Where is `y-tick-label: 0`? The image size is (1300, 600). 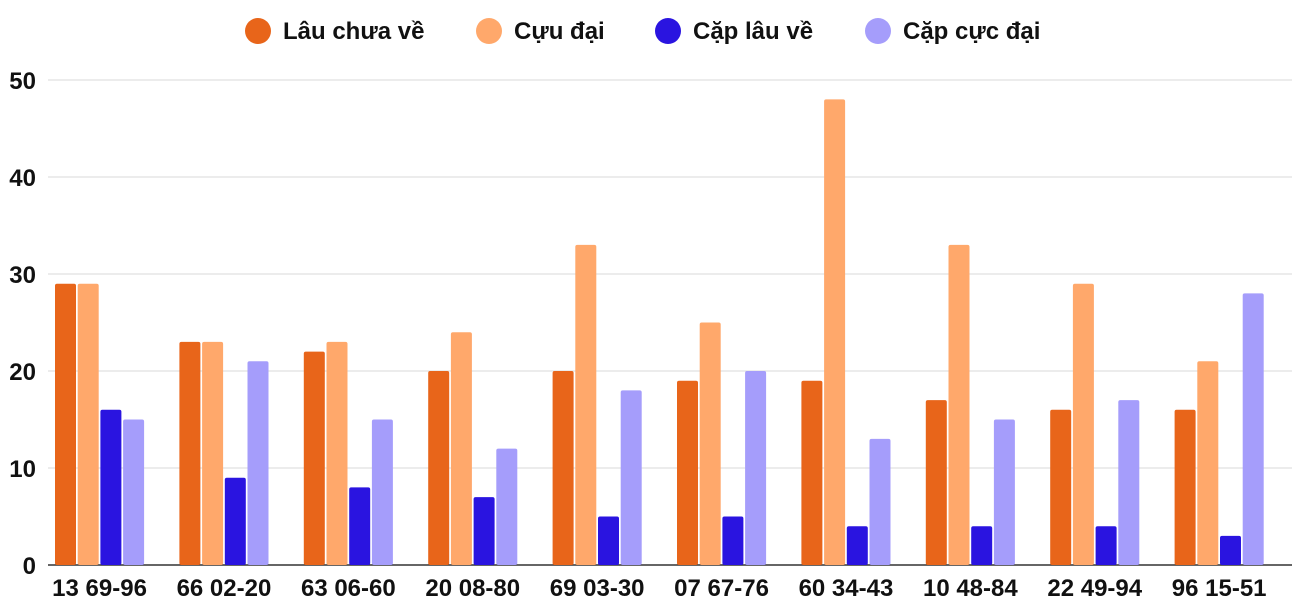 y-tick-label: 0 is located at coordinates (29, 566).